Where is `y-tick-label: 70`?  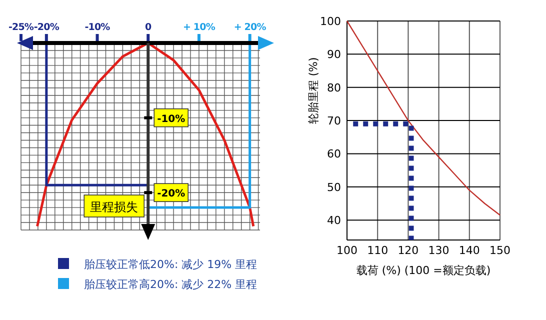
y-tick-label: 70 is located at coordinates (334, 121).